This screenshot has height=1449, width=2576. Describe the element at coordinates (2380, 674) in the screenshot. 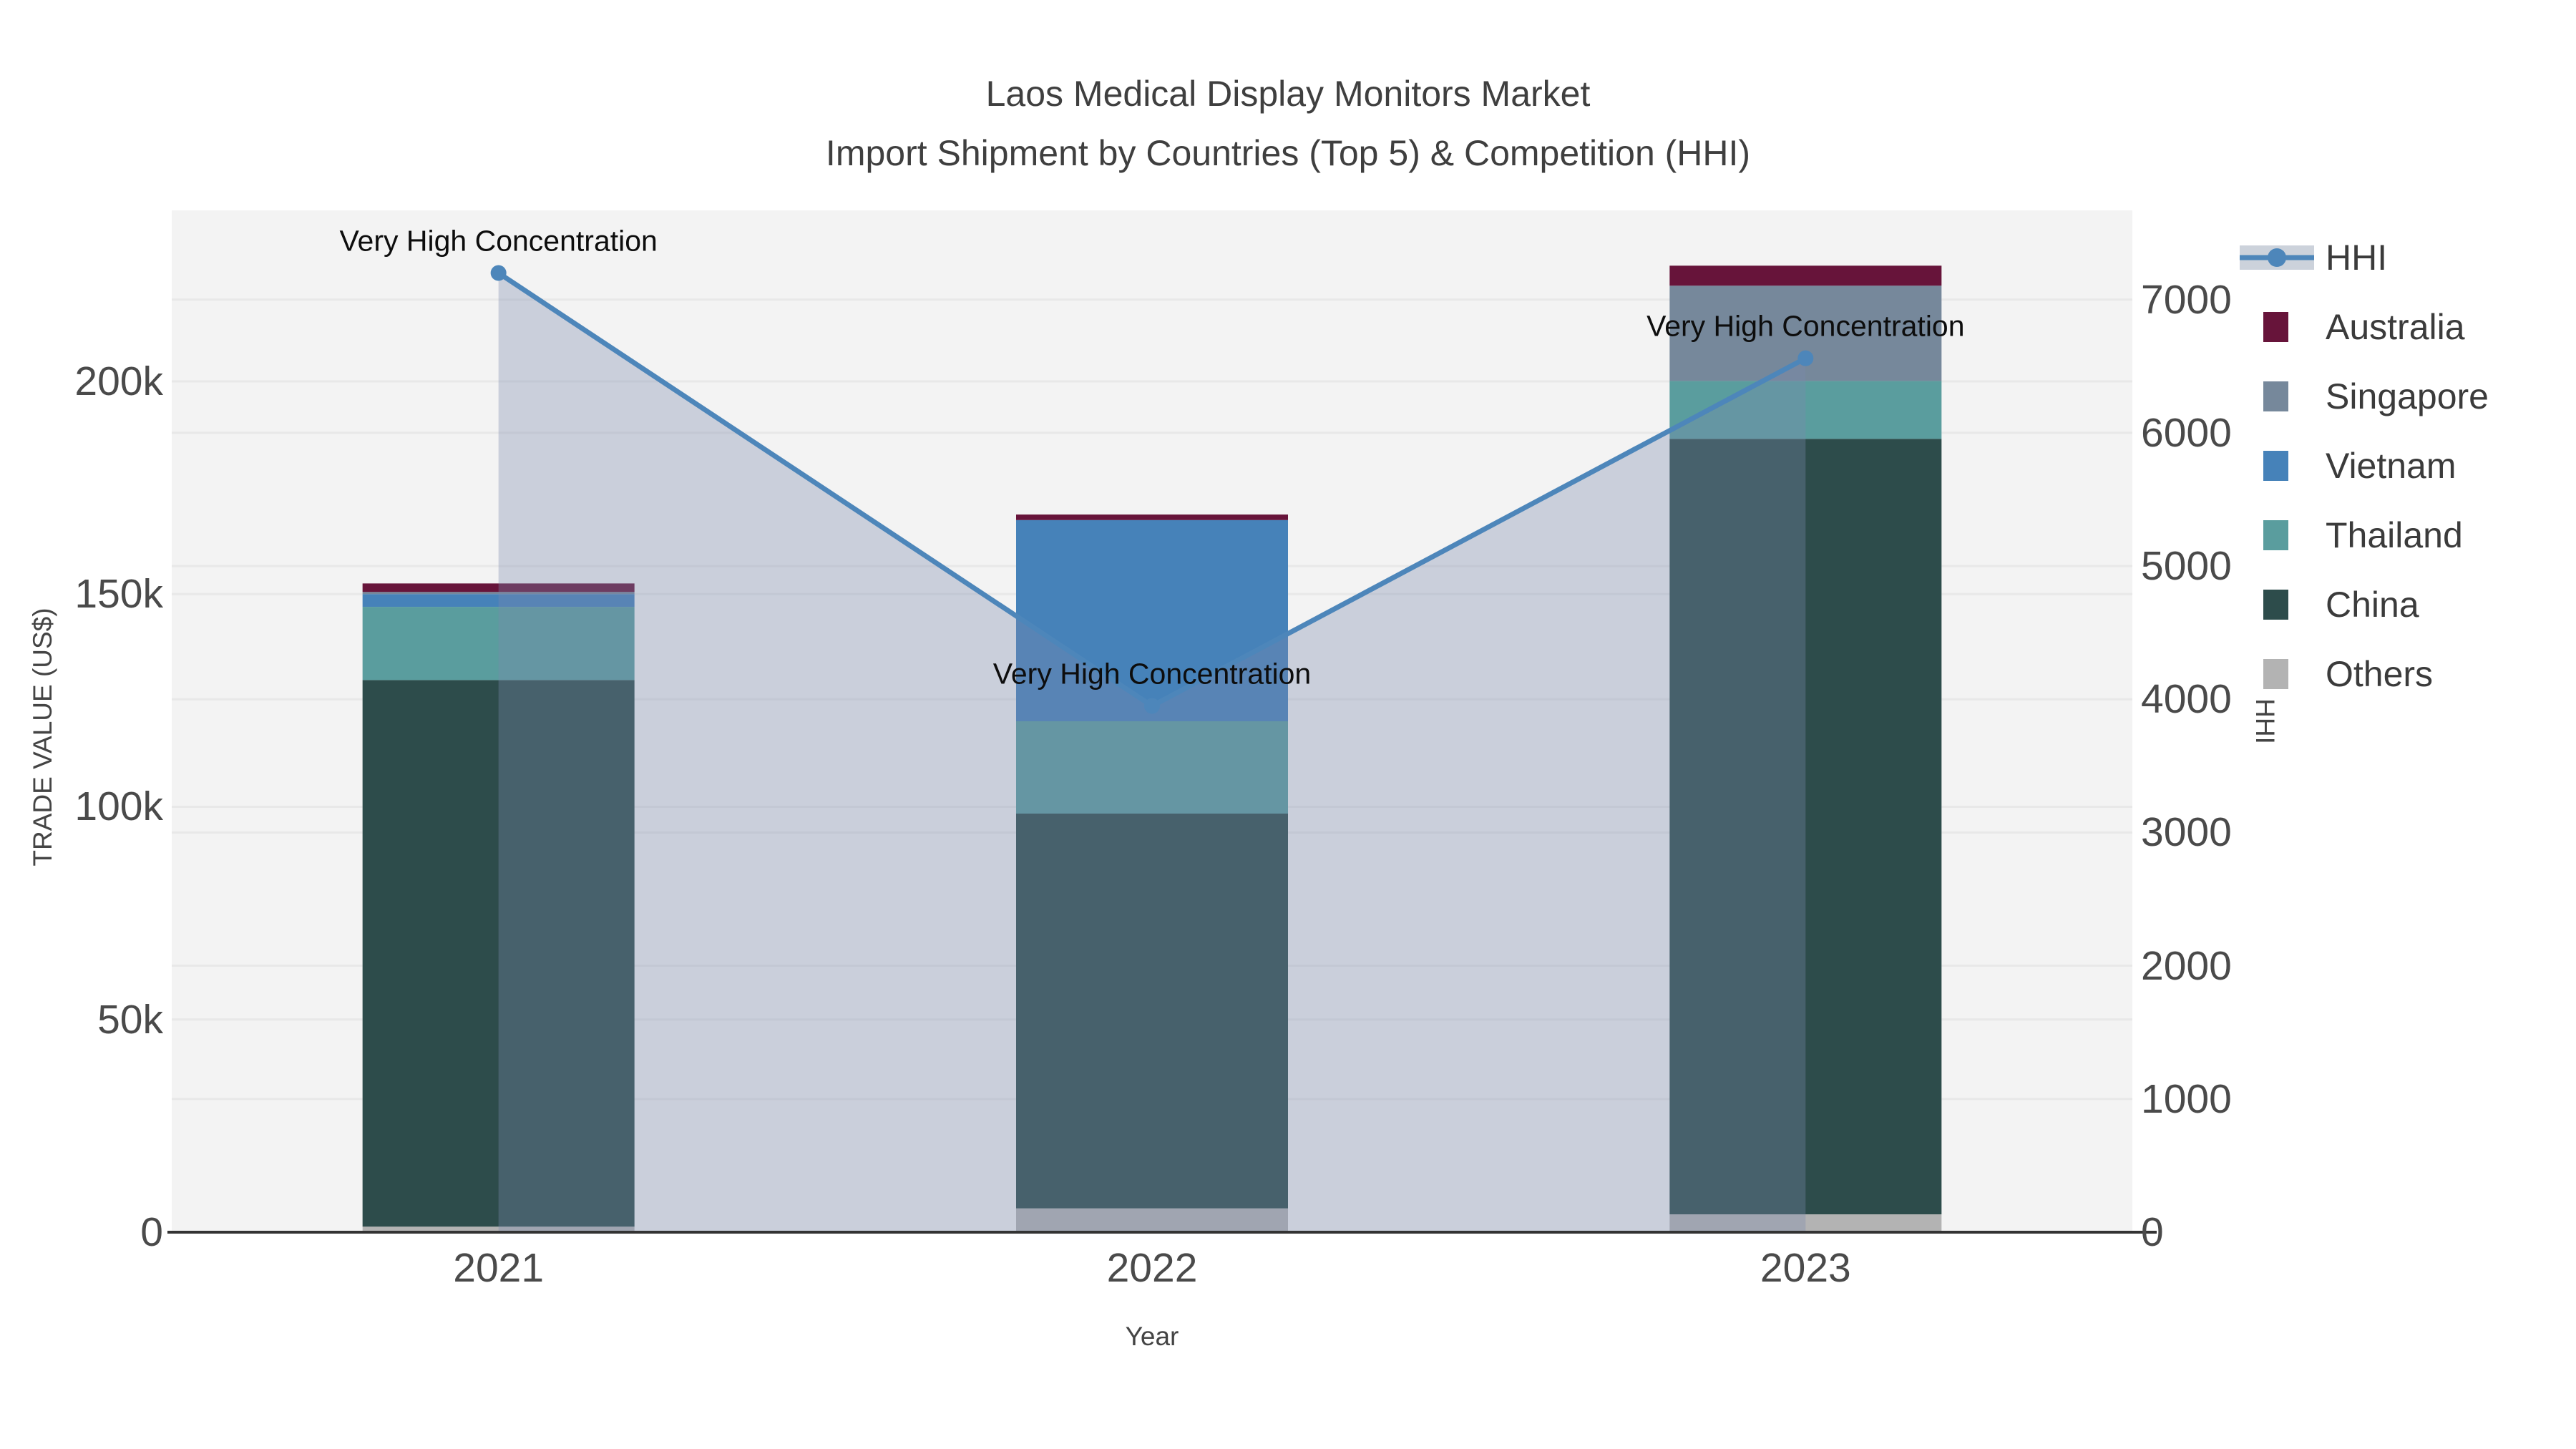

I see `legend-label: Others` at that location.